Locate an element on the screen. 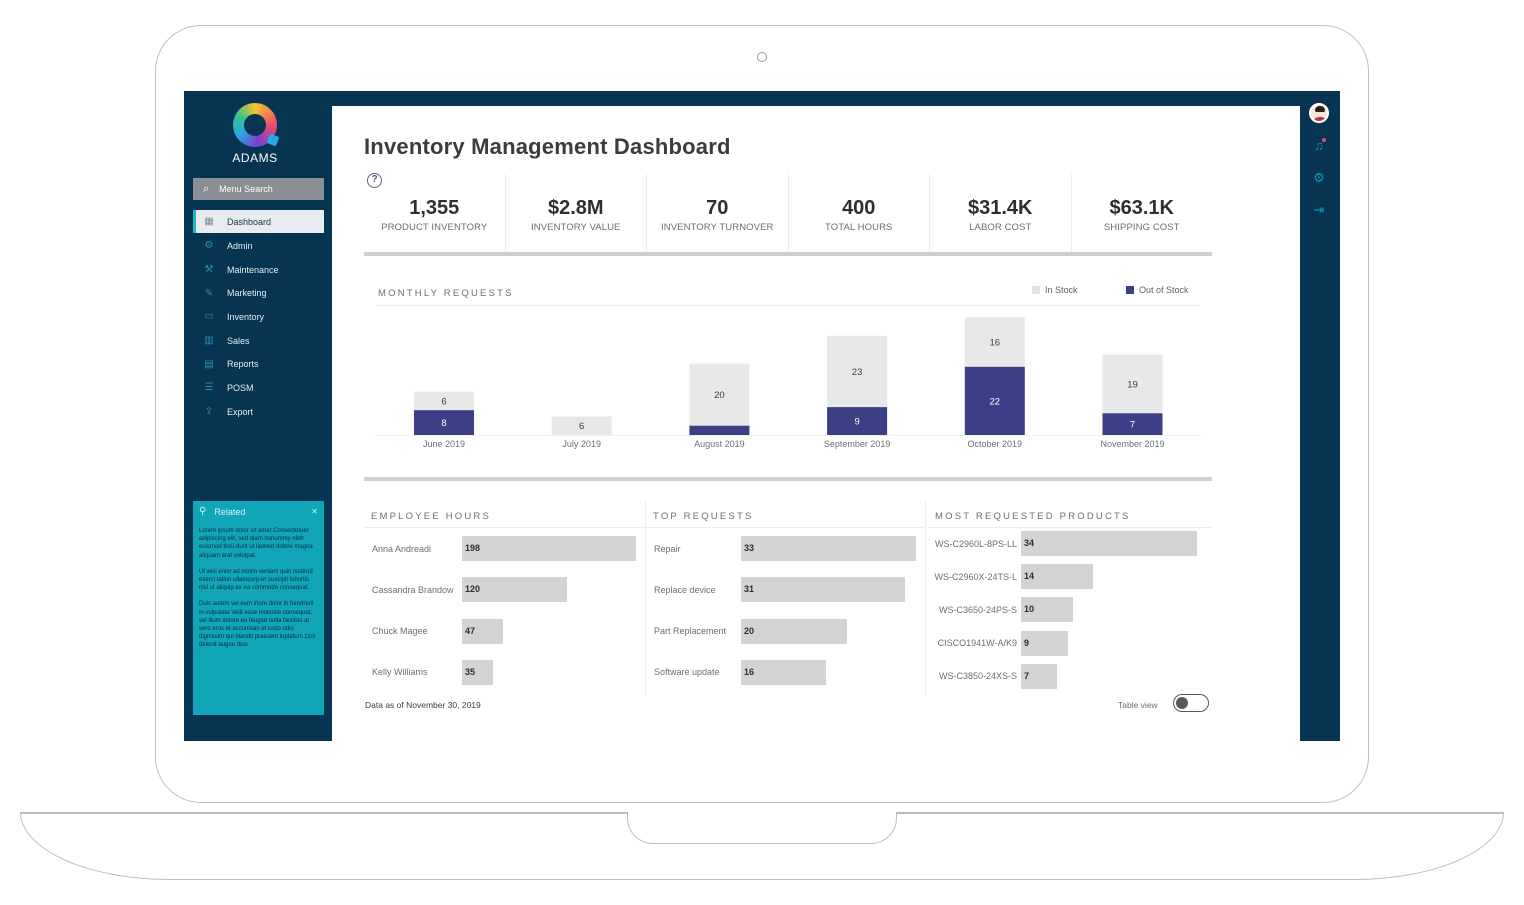 This screenshot has width=1524, height=905. bar-row: WS-C3650-24PS-S 10 is located at coordinates (1070, 610).